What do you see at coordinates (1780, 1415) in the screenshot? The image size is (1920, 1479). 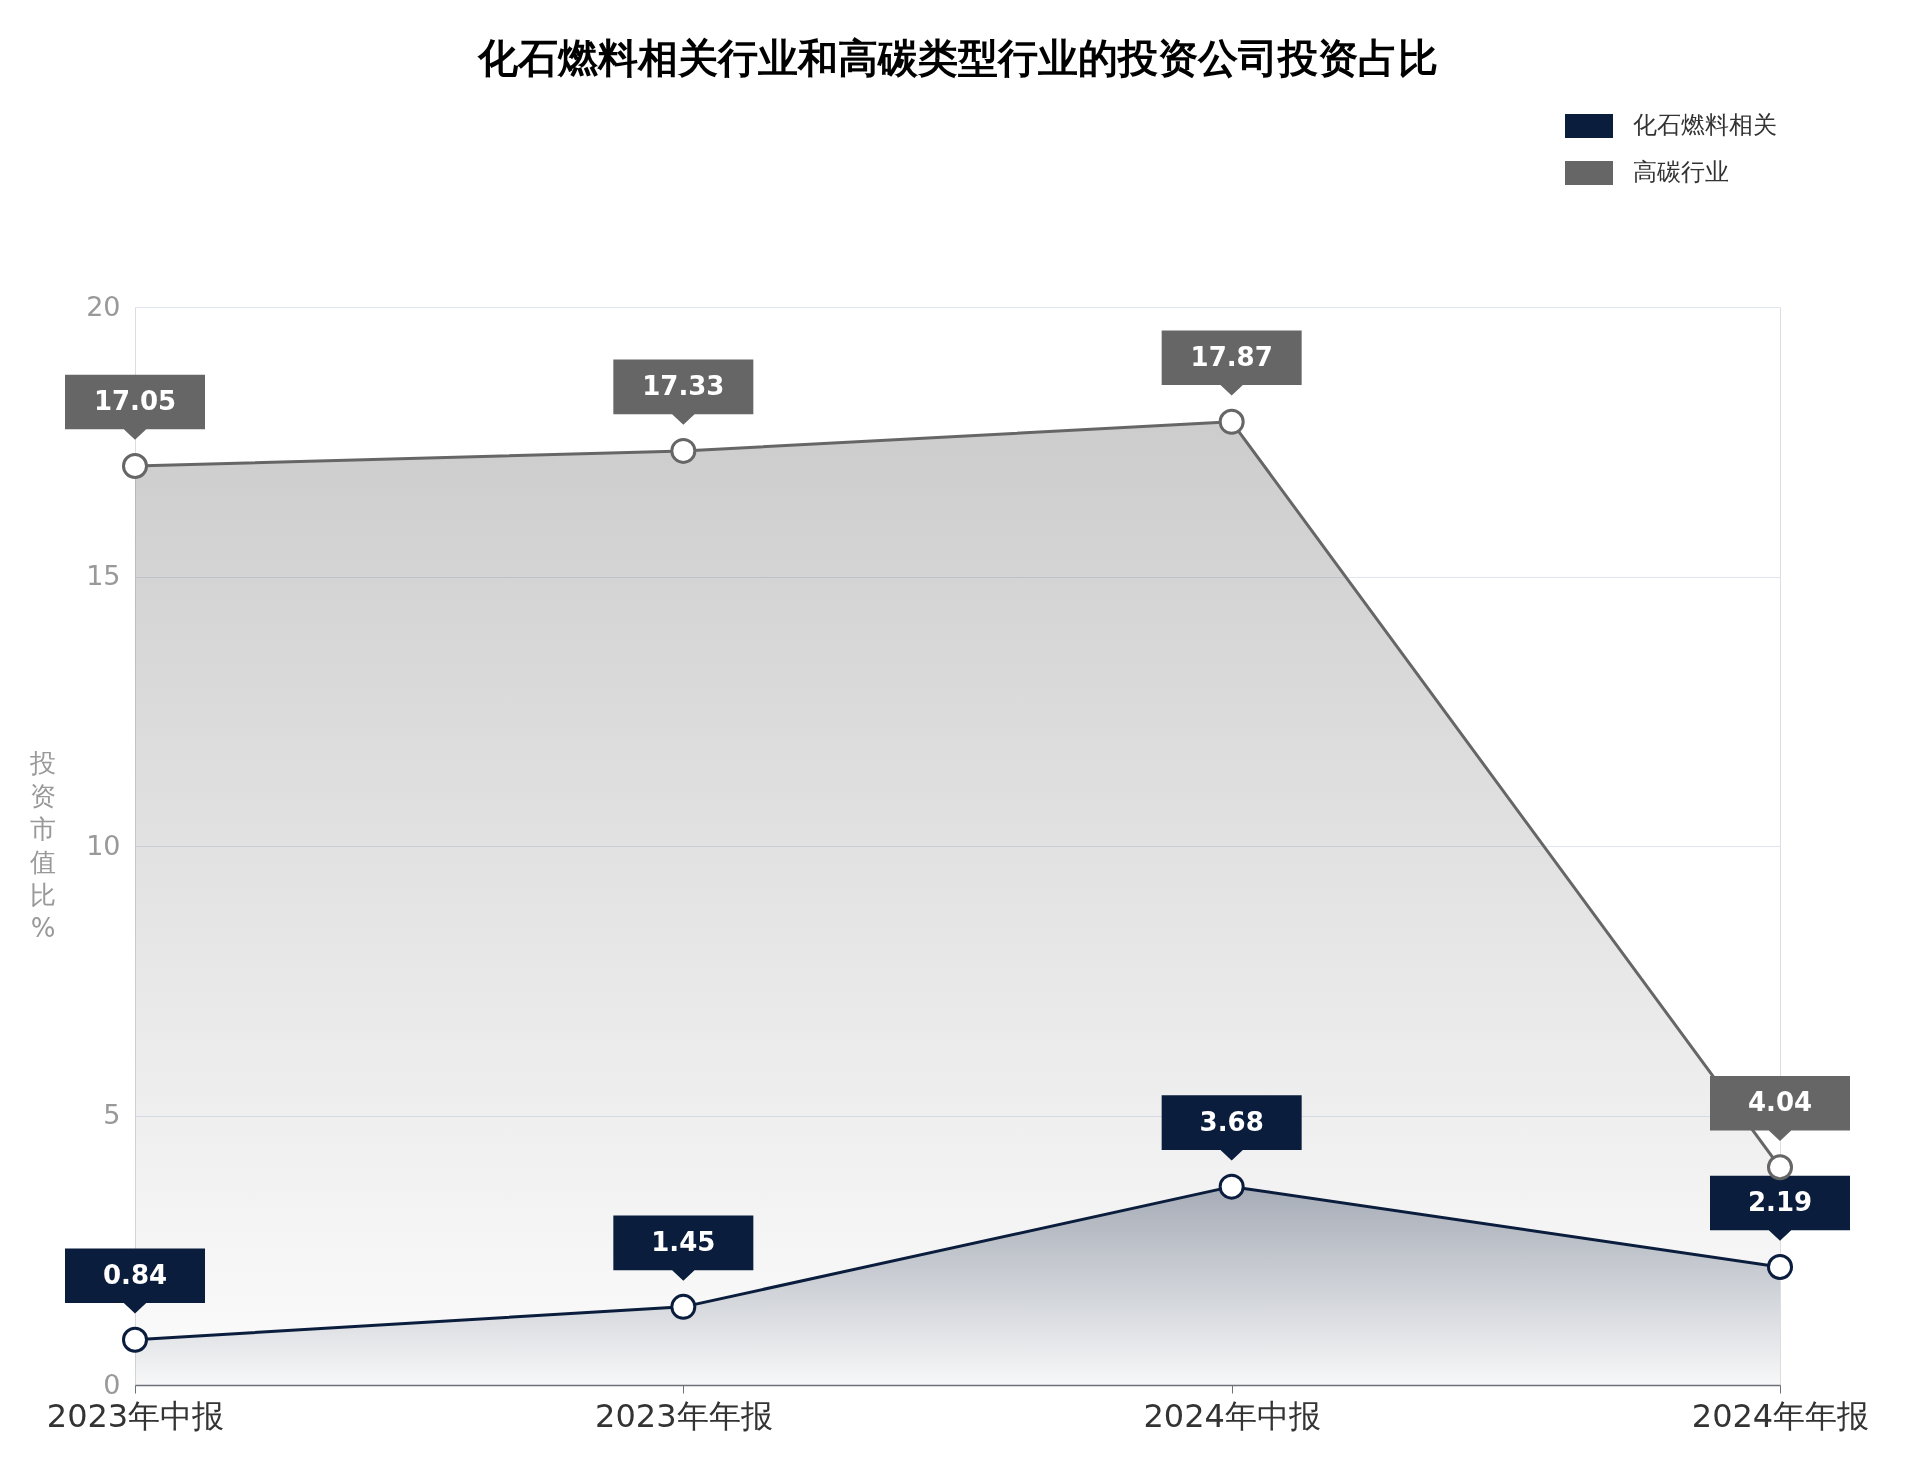 I see `x-tick-label: 2024年年报` at bounding box center [1780, 1415].